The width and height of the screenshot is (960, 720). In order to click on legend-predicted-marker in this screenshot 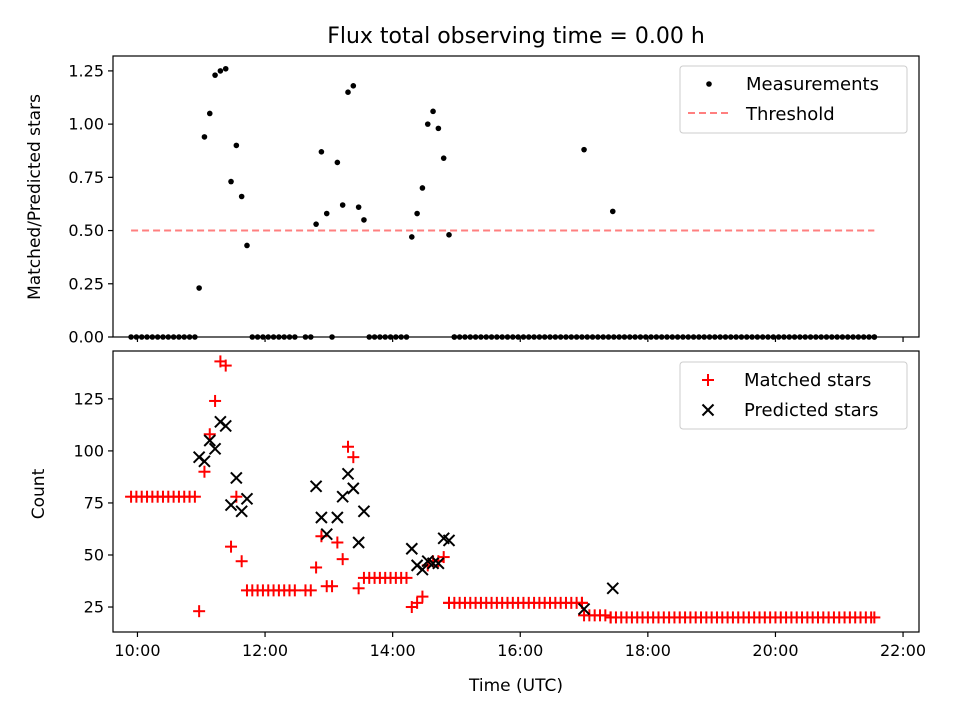, I will do `click(708, 410)`.